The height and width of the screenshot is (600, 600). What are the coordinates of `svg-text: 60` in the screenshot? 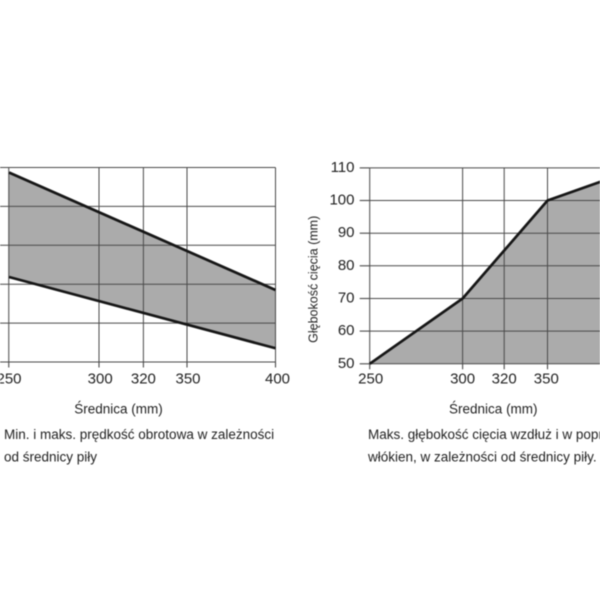 It's located at (346, 330).